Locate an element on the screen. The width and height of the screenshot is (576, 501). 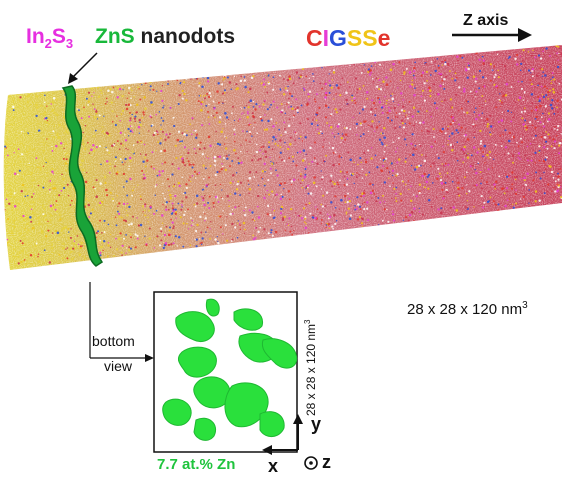
bottom-view-connector is located at coordinates (121, 322).